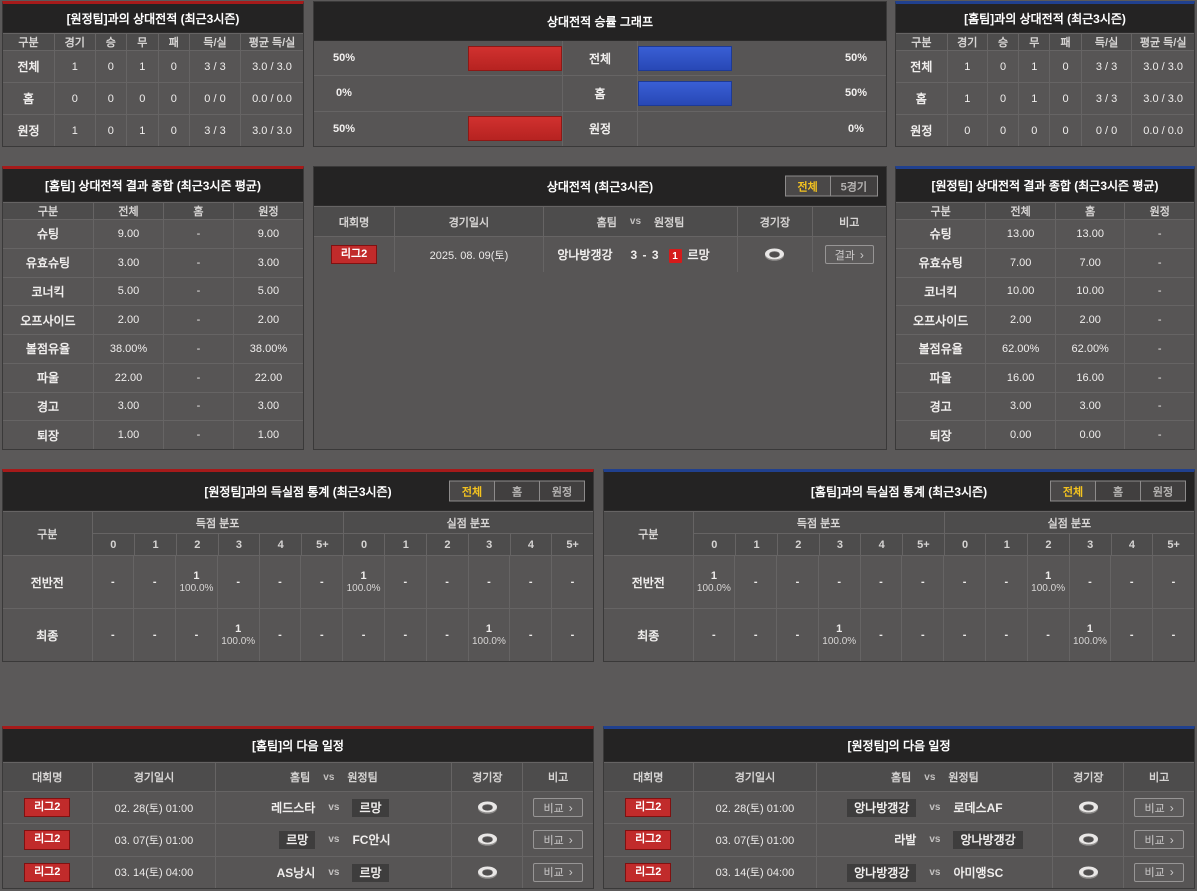  Describe the element at coordinates (28, 99) in the screenshot. I see `row-label: 홈` at that location.